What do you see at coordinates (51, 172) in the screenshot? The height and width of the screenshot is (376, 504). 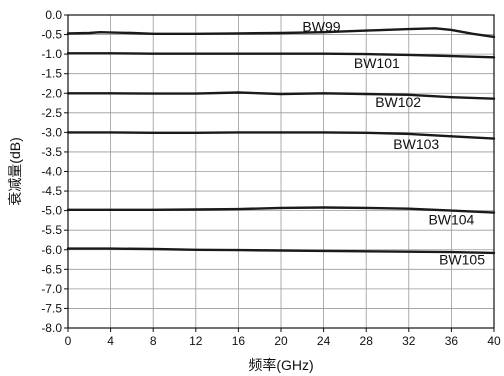 I see `y-tick-label: -4.0` at bounding box center [51, 172].